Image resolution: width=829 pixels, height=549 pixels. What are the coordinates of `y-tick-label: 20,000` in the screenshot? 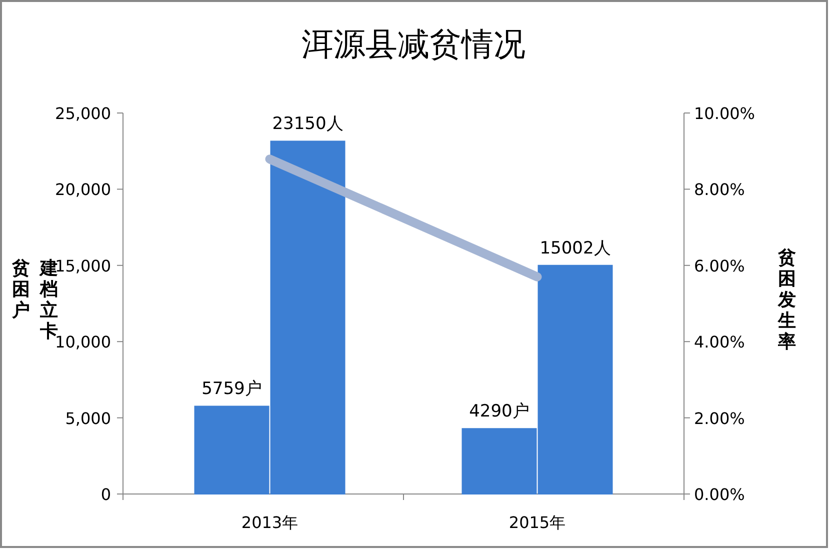 It's located at (83, 190).